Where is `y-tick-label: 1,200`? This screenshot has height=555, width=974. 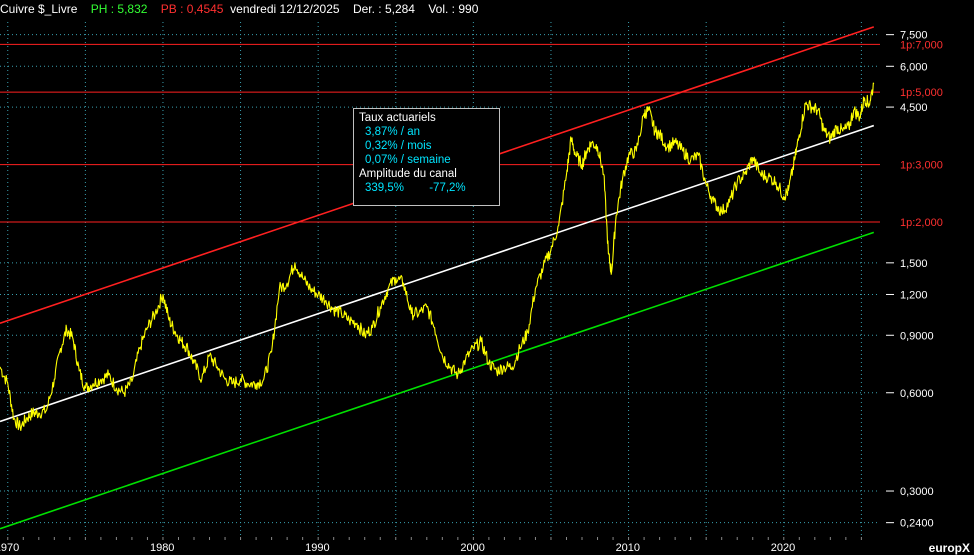 y-tick-label: 1,200 is located at coordinates (914, 295).